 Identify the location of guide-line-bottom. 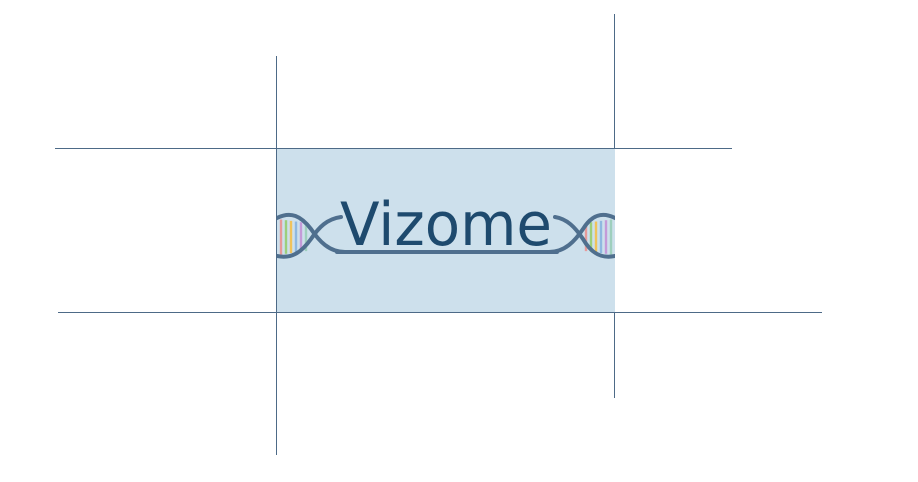
(440, 312).